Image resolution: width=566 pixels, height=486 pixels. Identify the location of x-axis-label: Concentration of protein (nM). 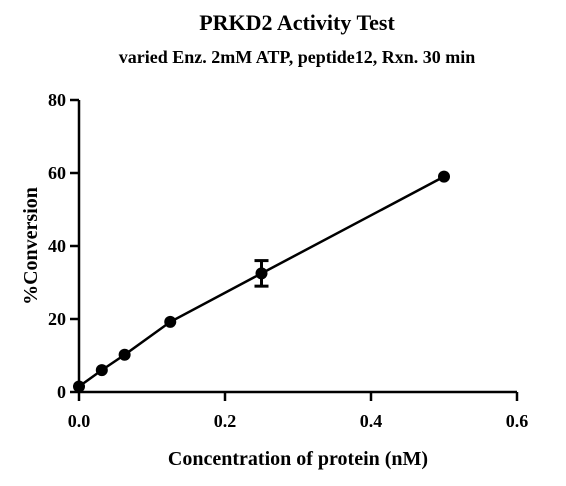
(298, 459).